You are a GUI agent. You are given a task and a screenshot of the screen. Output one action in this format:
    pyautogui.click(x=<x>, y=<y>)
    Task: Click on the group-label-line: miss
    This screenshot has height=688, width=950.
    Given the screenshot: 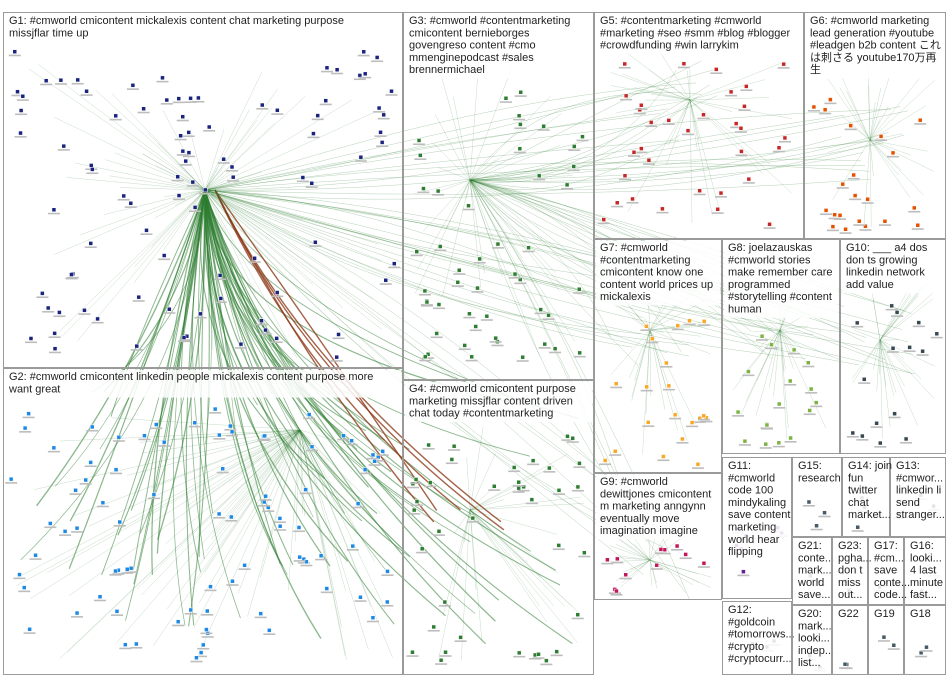 What is the action you would take?
    pyautogui.click(x=849, y=583)
    